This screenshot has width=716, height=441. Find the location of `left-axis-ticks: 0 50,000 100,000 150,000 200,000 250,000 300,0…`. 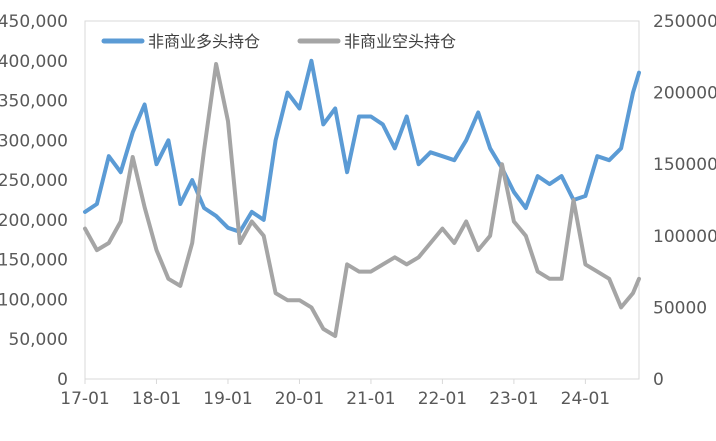

left-axis-ticks: 0 50,000 100,000 150,000 200,000 250,000 300,0… is located at coordinates (34, 201).